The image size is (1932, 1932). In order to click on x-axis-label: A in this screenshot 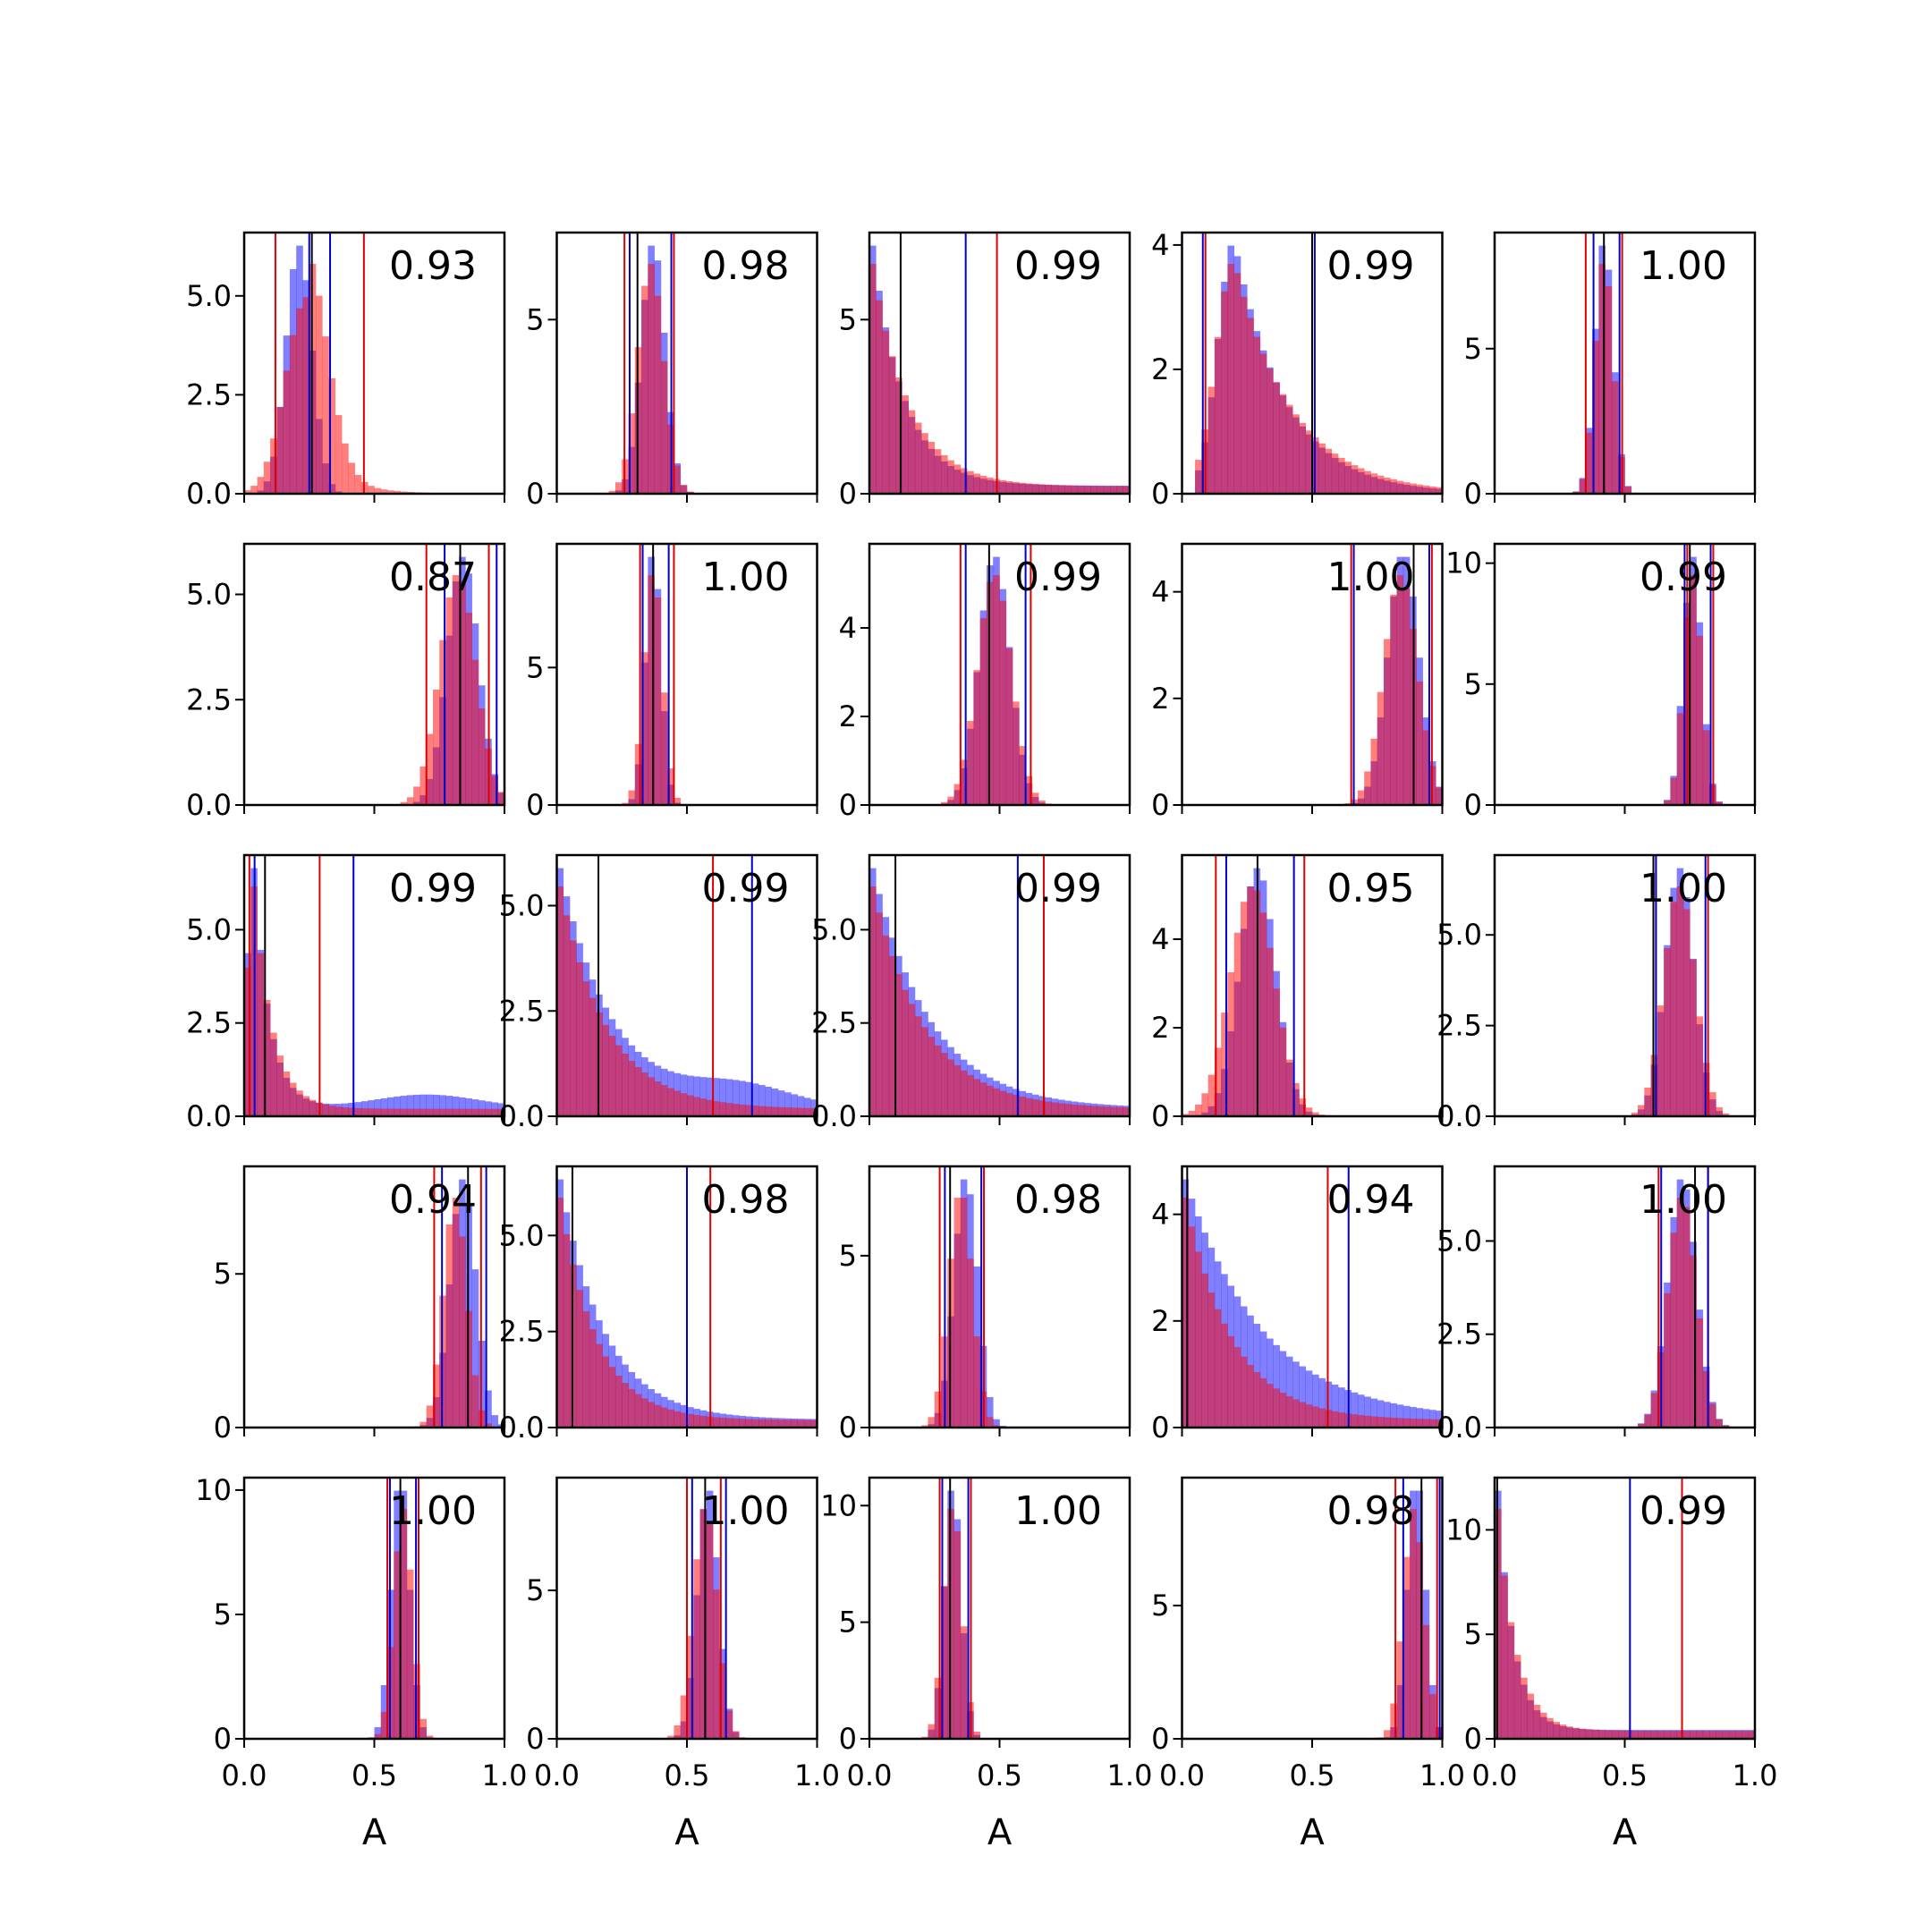, I will do `click(1000, 1832)`.